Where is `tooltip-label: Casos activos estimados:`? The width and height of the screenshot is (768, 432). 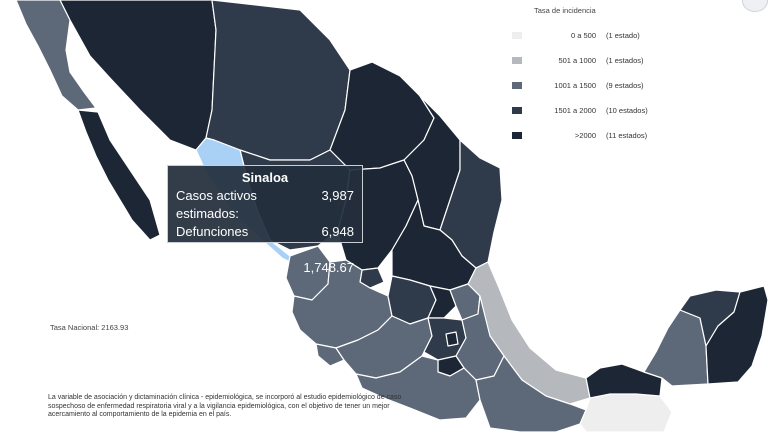 tooltip-label: Casos activos estimados: is located at coordinates (216, 204).